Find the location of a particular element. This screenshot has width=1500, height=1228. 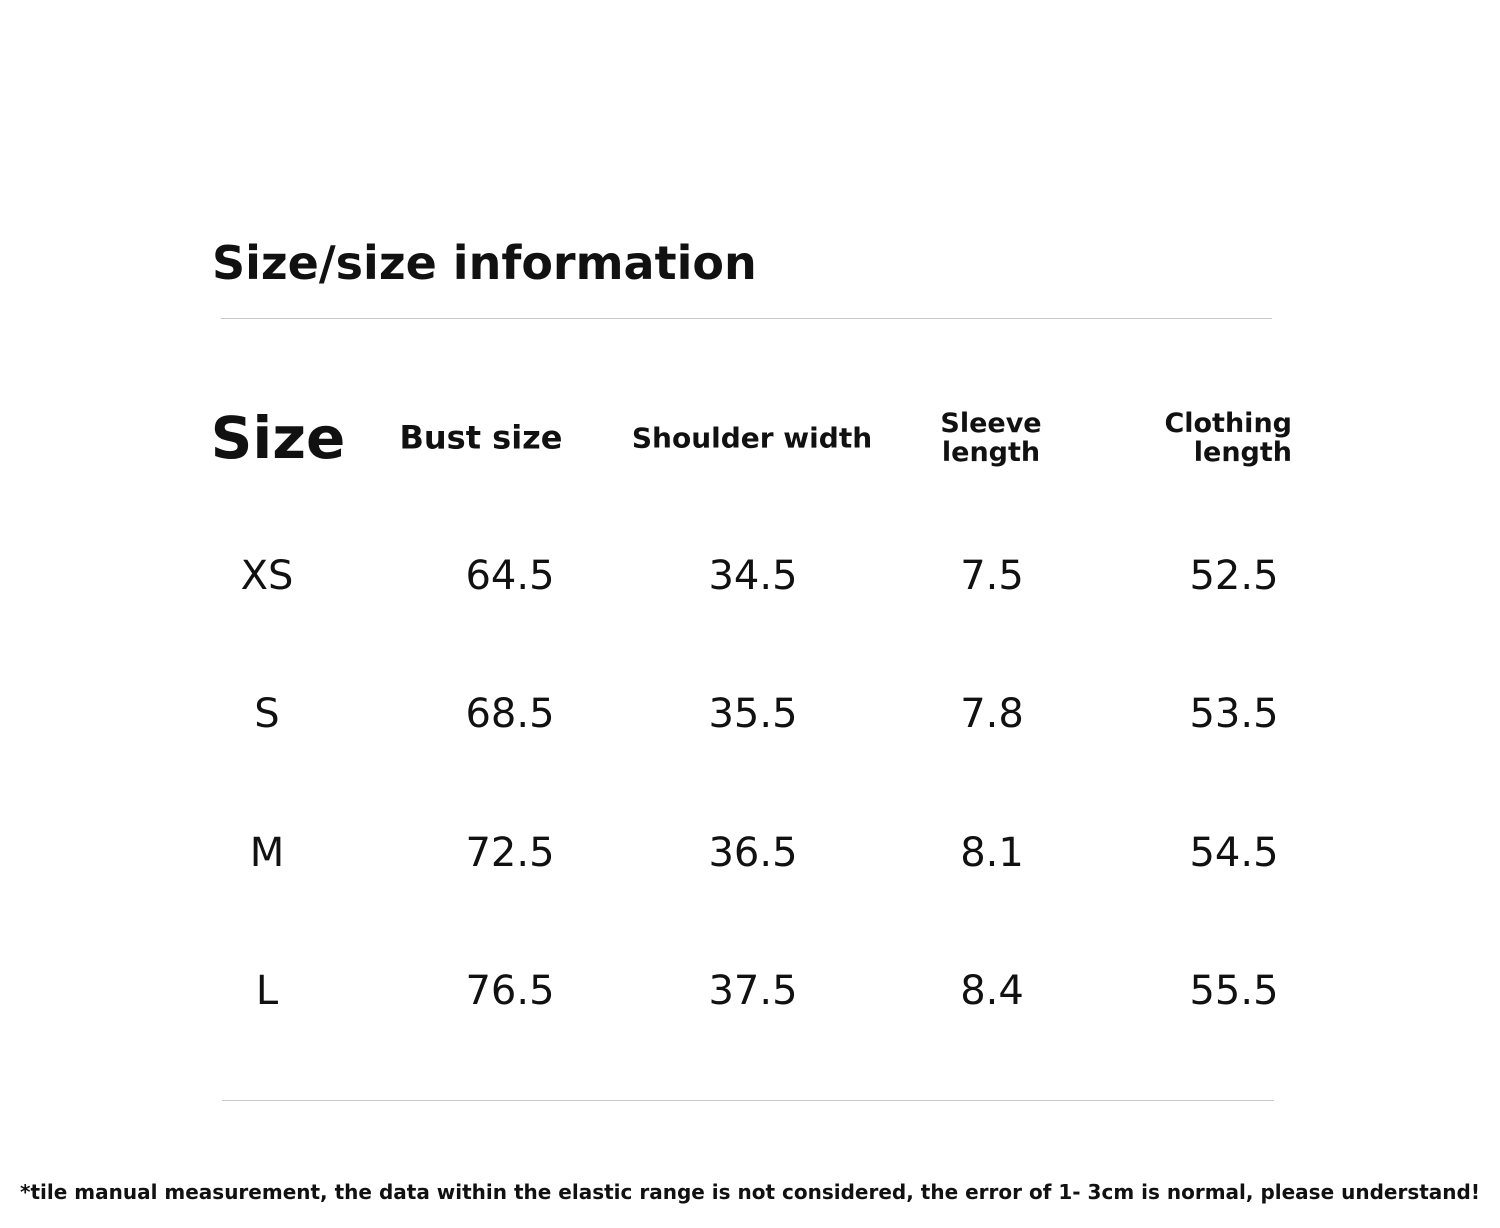

size-label: S is located at coordinates (267, 714).